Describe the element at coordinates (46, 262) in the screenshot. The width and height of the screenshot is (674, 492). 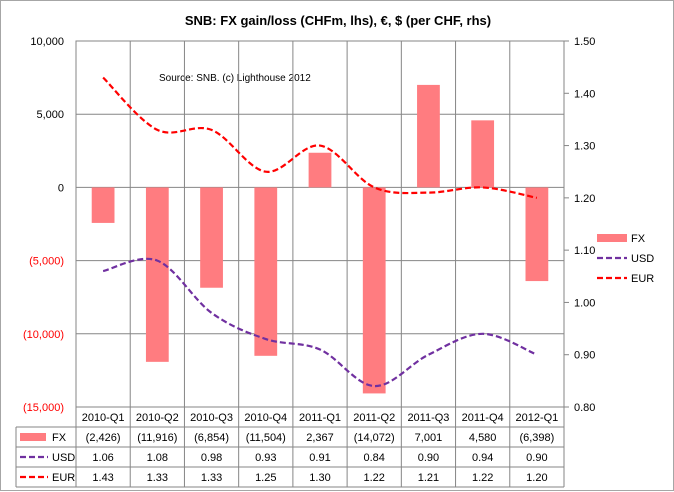
I see `y-left-tick-label: (5,000)` at that location.